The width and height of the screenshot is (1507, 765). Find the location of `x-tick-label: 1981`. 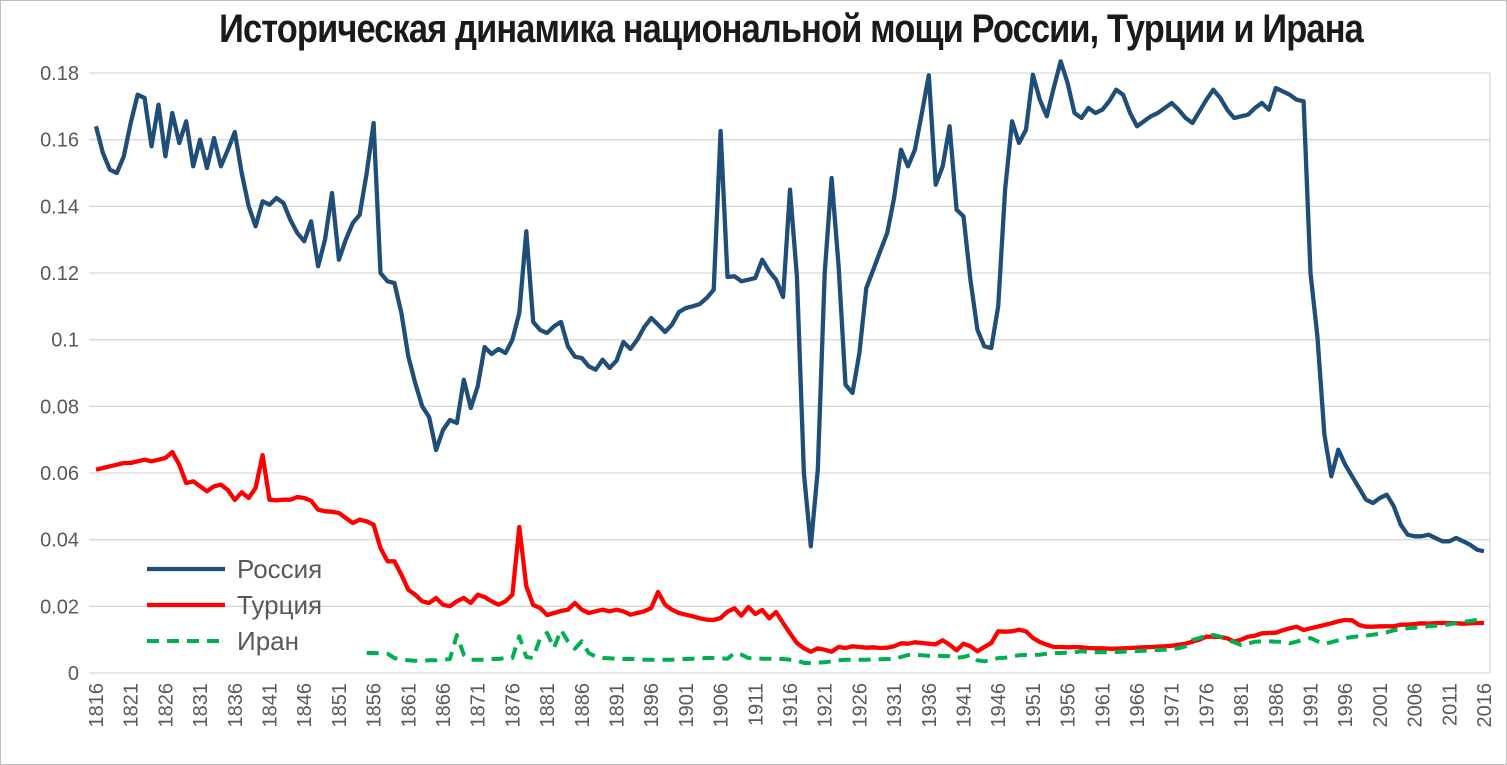

x-tick-label: 1981 is located at coordinates (1242, 705).